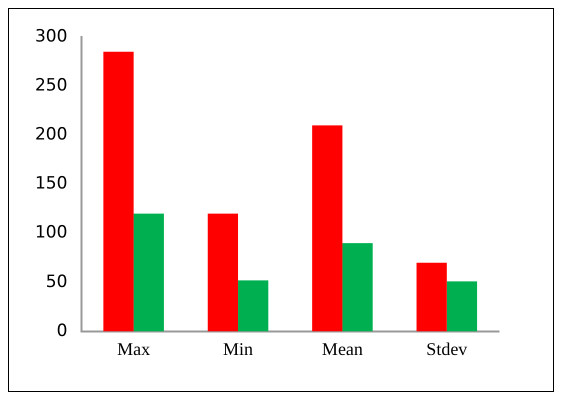 This screenshot has height=402, width=564. I want to click on y-tick-label: 200, so click(51, 134).